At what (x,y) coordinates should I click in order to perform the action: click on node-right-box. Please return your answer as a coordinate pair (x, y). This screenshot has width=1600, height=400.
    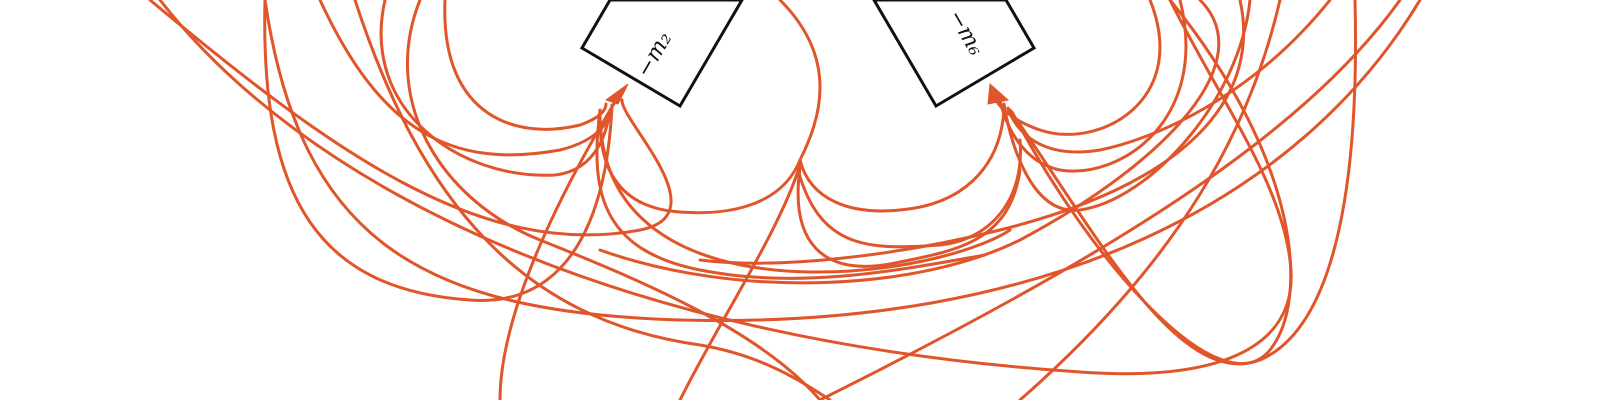
    Looking at the image, I should click on (954, 54).